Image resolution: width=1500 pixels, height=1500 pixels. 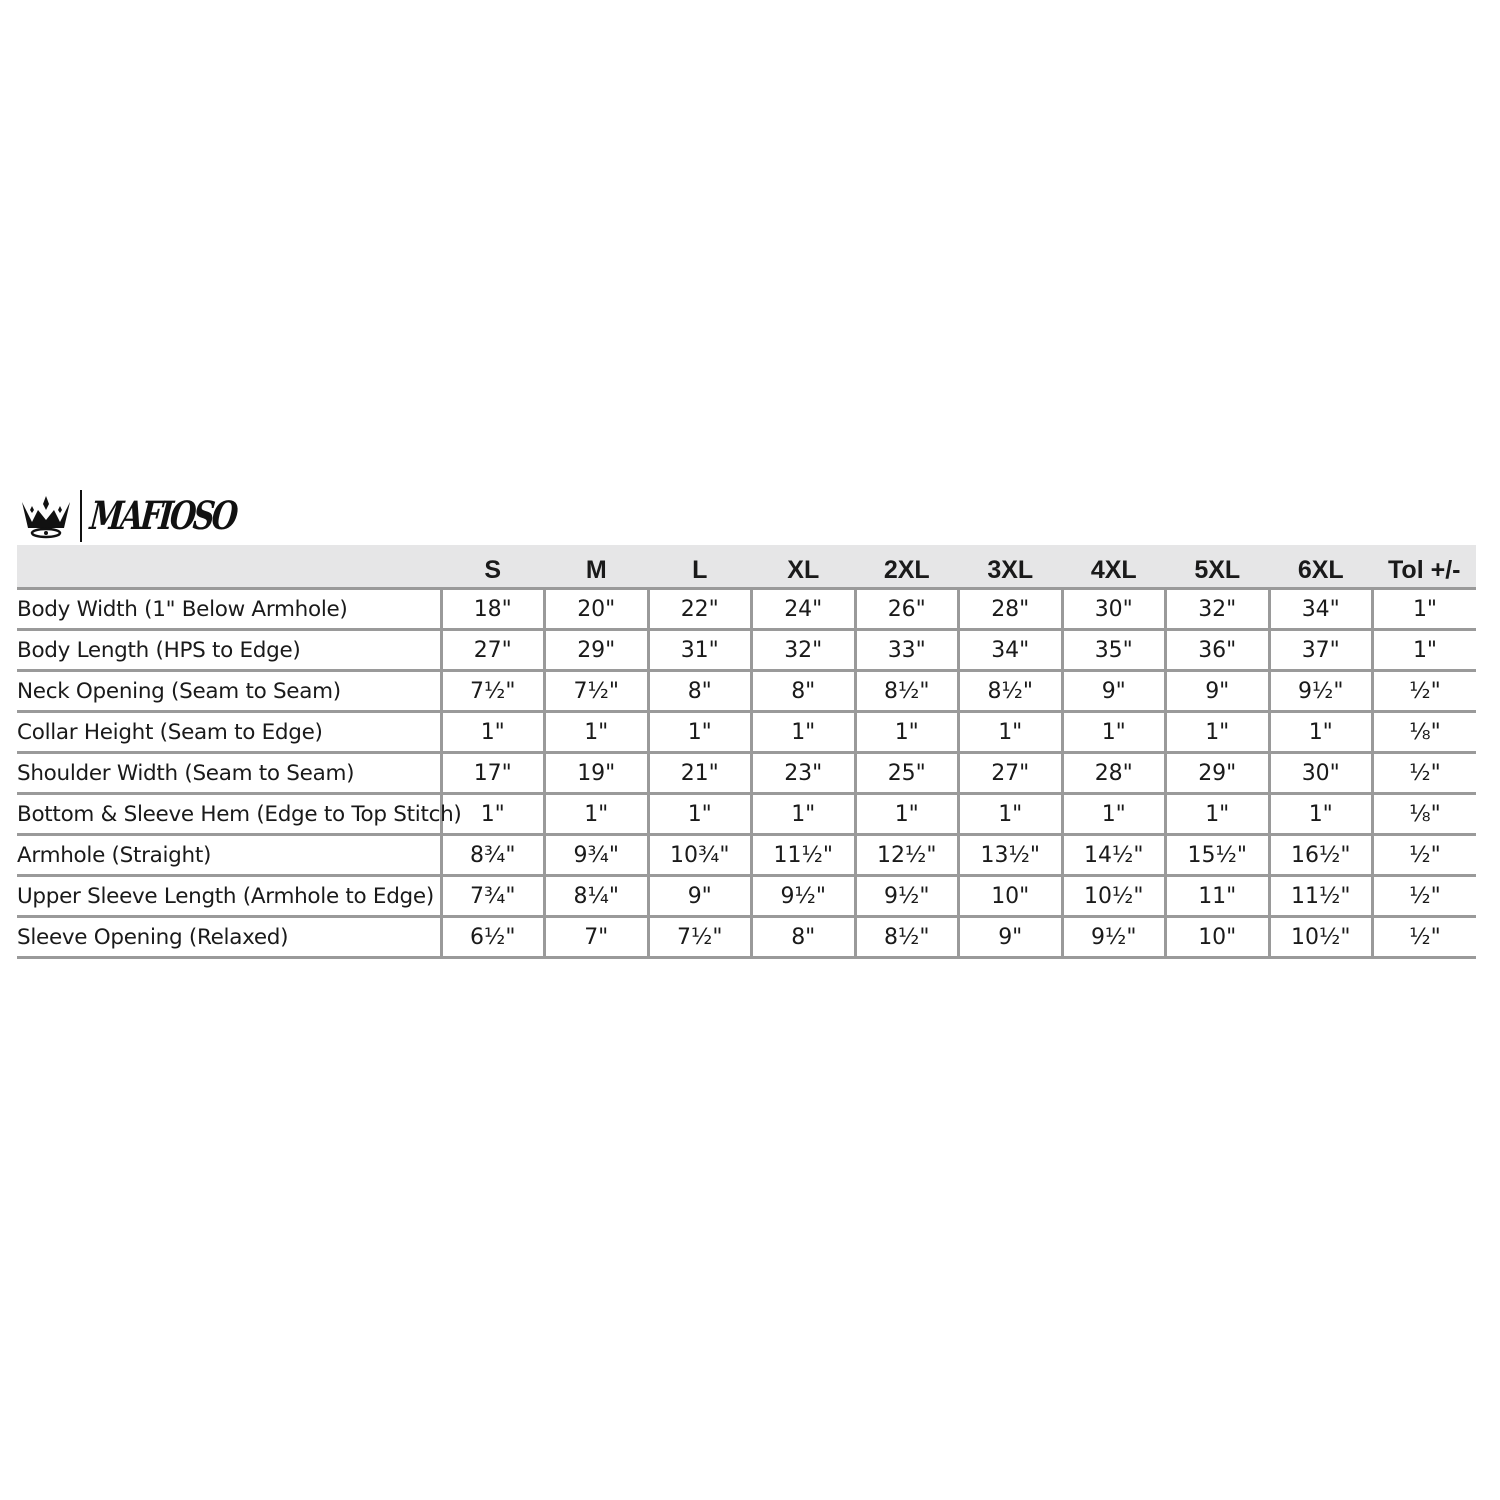 What do you see at coordinates (802, 609) in the screenshot?
I see `measurement-cell: 24"` at bounding box center [802, 609].